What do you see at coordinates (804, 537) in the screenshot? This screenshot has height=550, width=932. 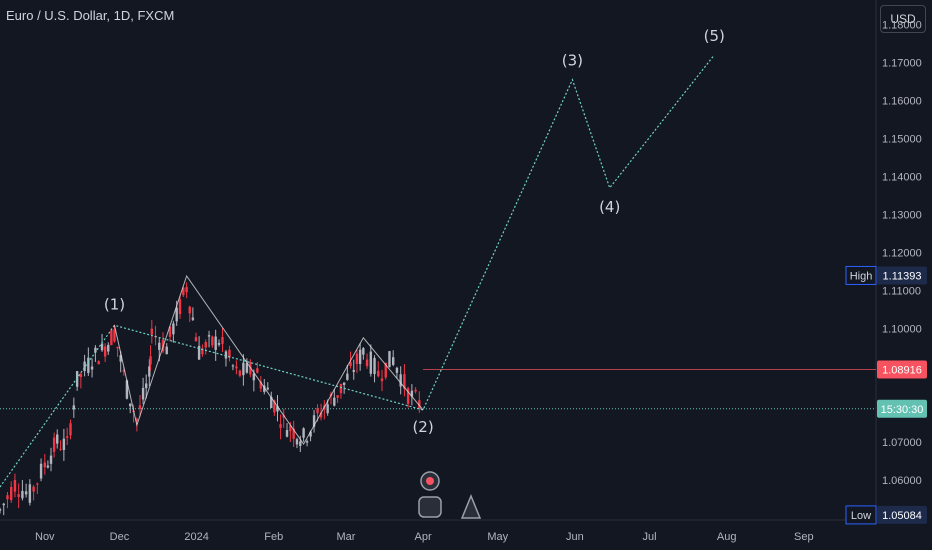 I see `x-tick-label: Sep` at bounding box center [804, 537].